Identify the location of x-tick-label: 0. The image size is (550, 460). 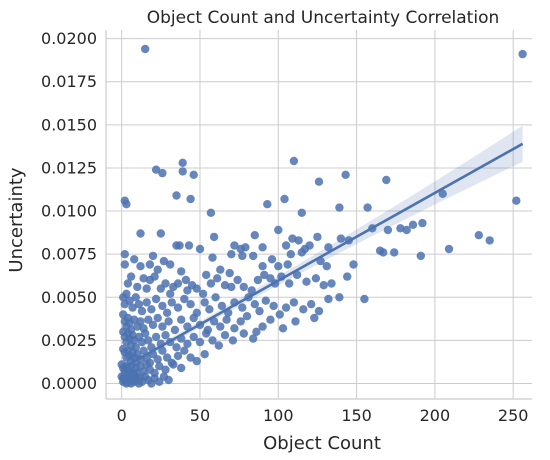
(122, 415).